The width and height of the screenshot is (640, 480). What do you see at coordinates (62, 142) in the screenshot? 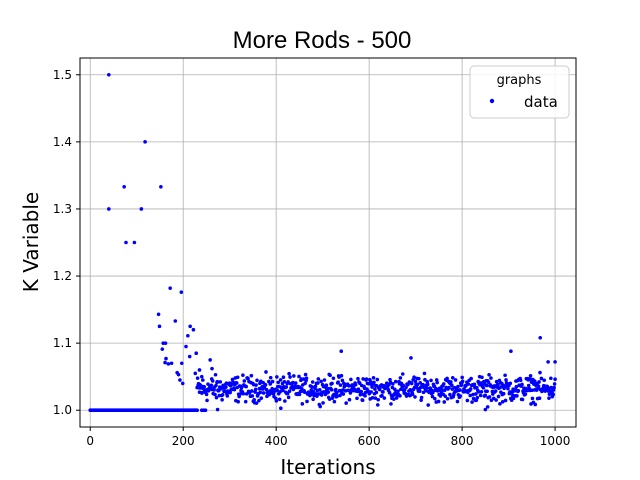
I see `y-tick-label: 1.4` at bounding box center [62, 142].